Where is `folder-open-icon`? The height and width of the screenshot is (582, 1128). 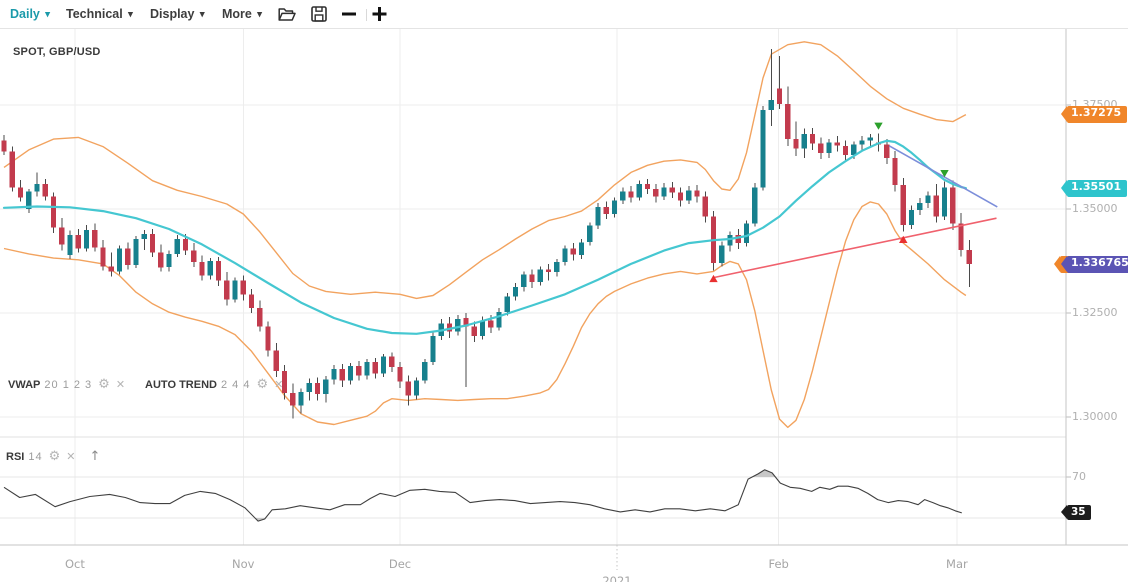
folder-open-icon is located at coordinates (287, 14).